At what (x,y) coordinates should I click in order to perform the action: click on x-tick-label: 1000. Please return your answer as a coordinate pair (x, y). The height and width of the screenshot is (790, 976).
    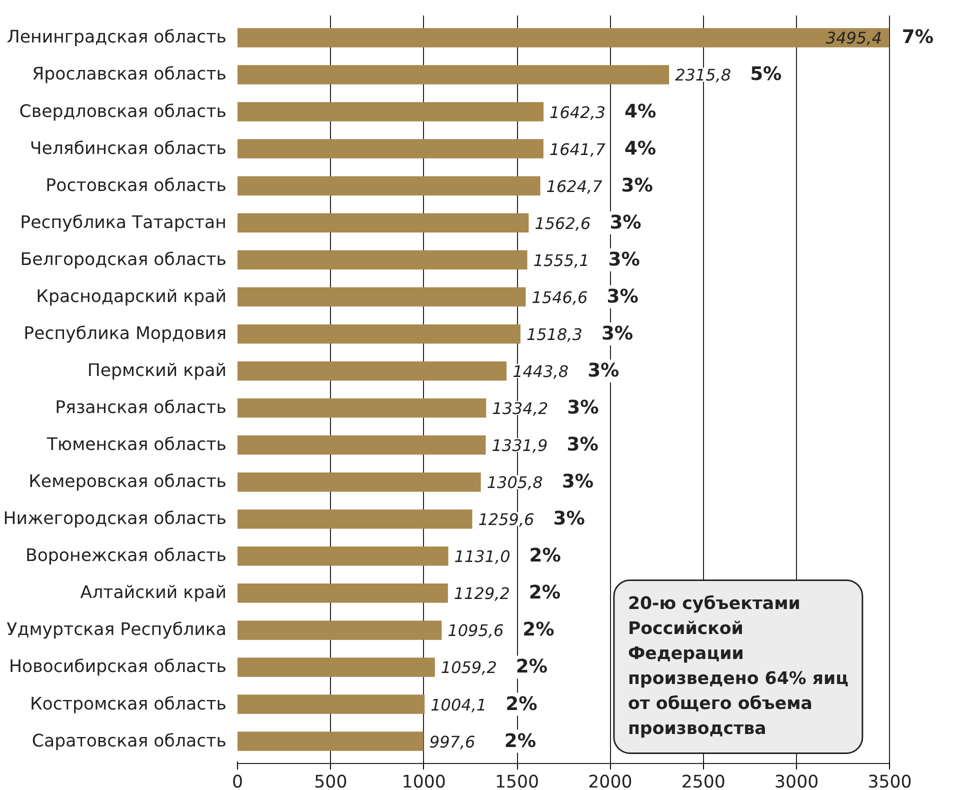
    Looking at the image, I should click on (424, 781).